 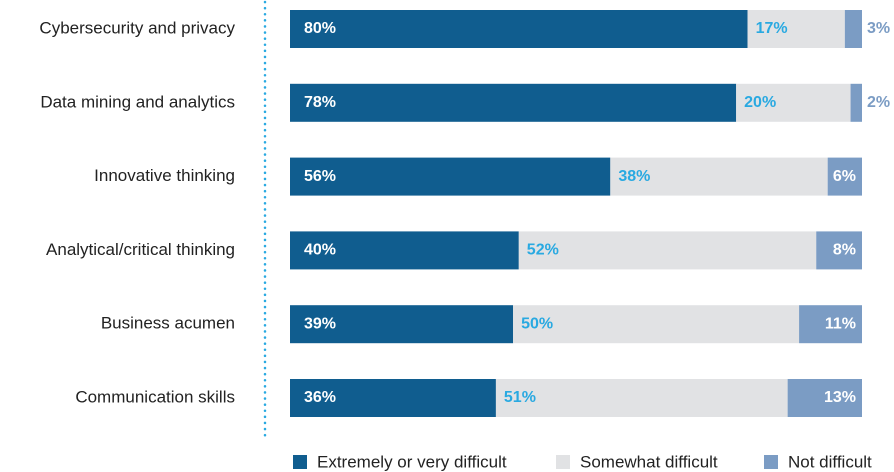 What do you see at coordinates (320, 102) in the screenshot?
I see `value-label: 78%` at bounding box center [320, 102].